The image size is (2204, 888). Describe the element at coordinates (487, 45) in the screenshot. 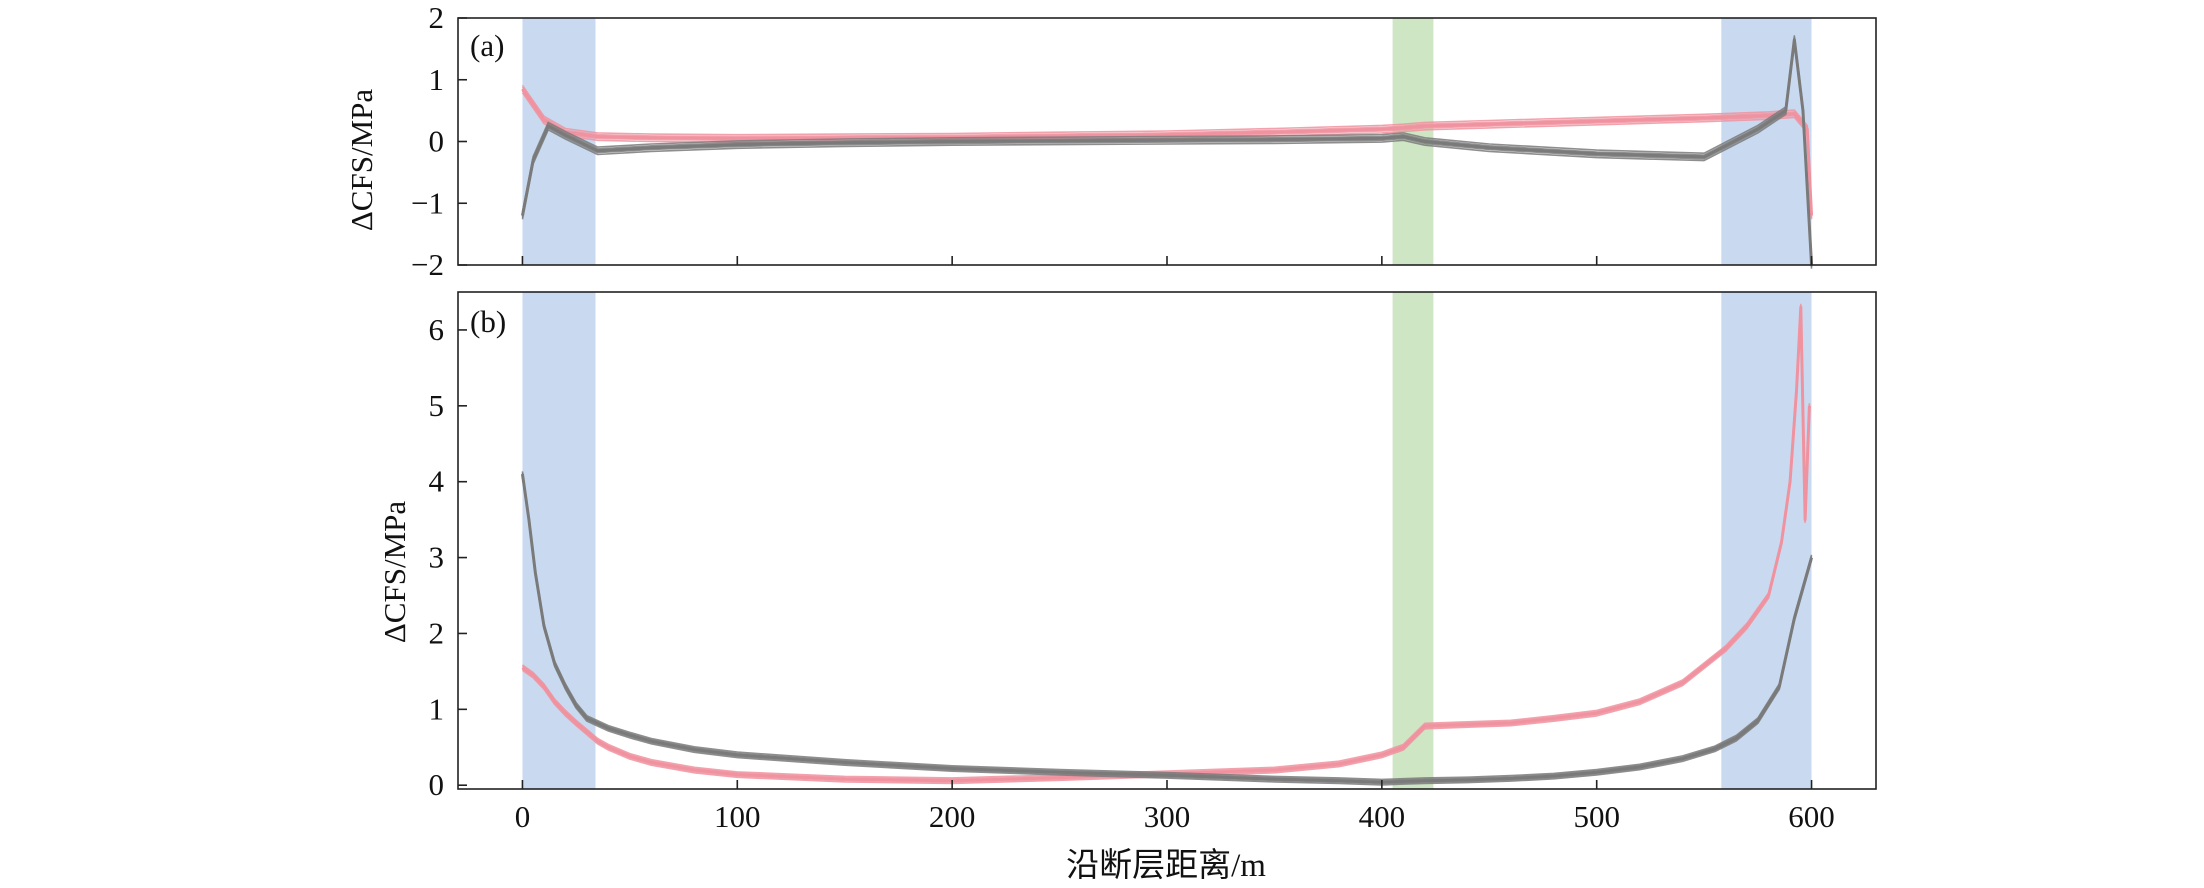

I see `panel-a-label: (a)` at that location.